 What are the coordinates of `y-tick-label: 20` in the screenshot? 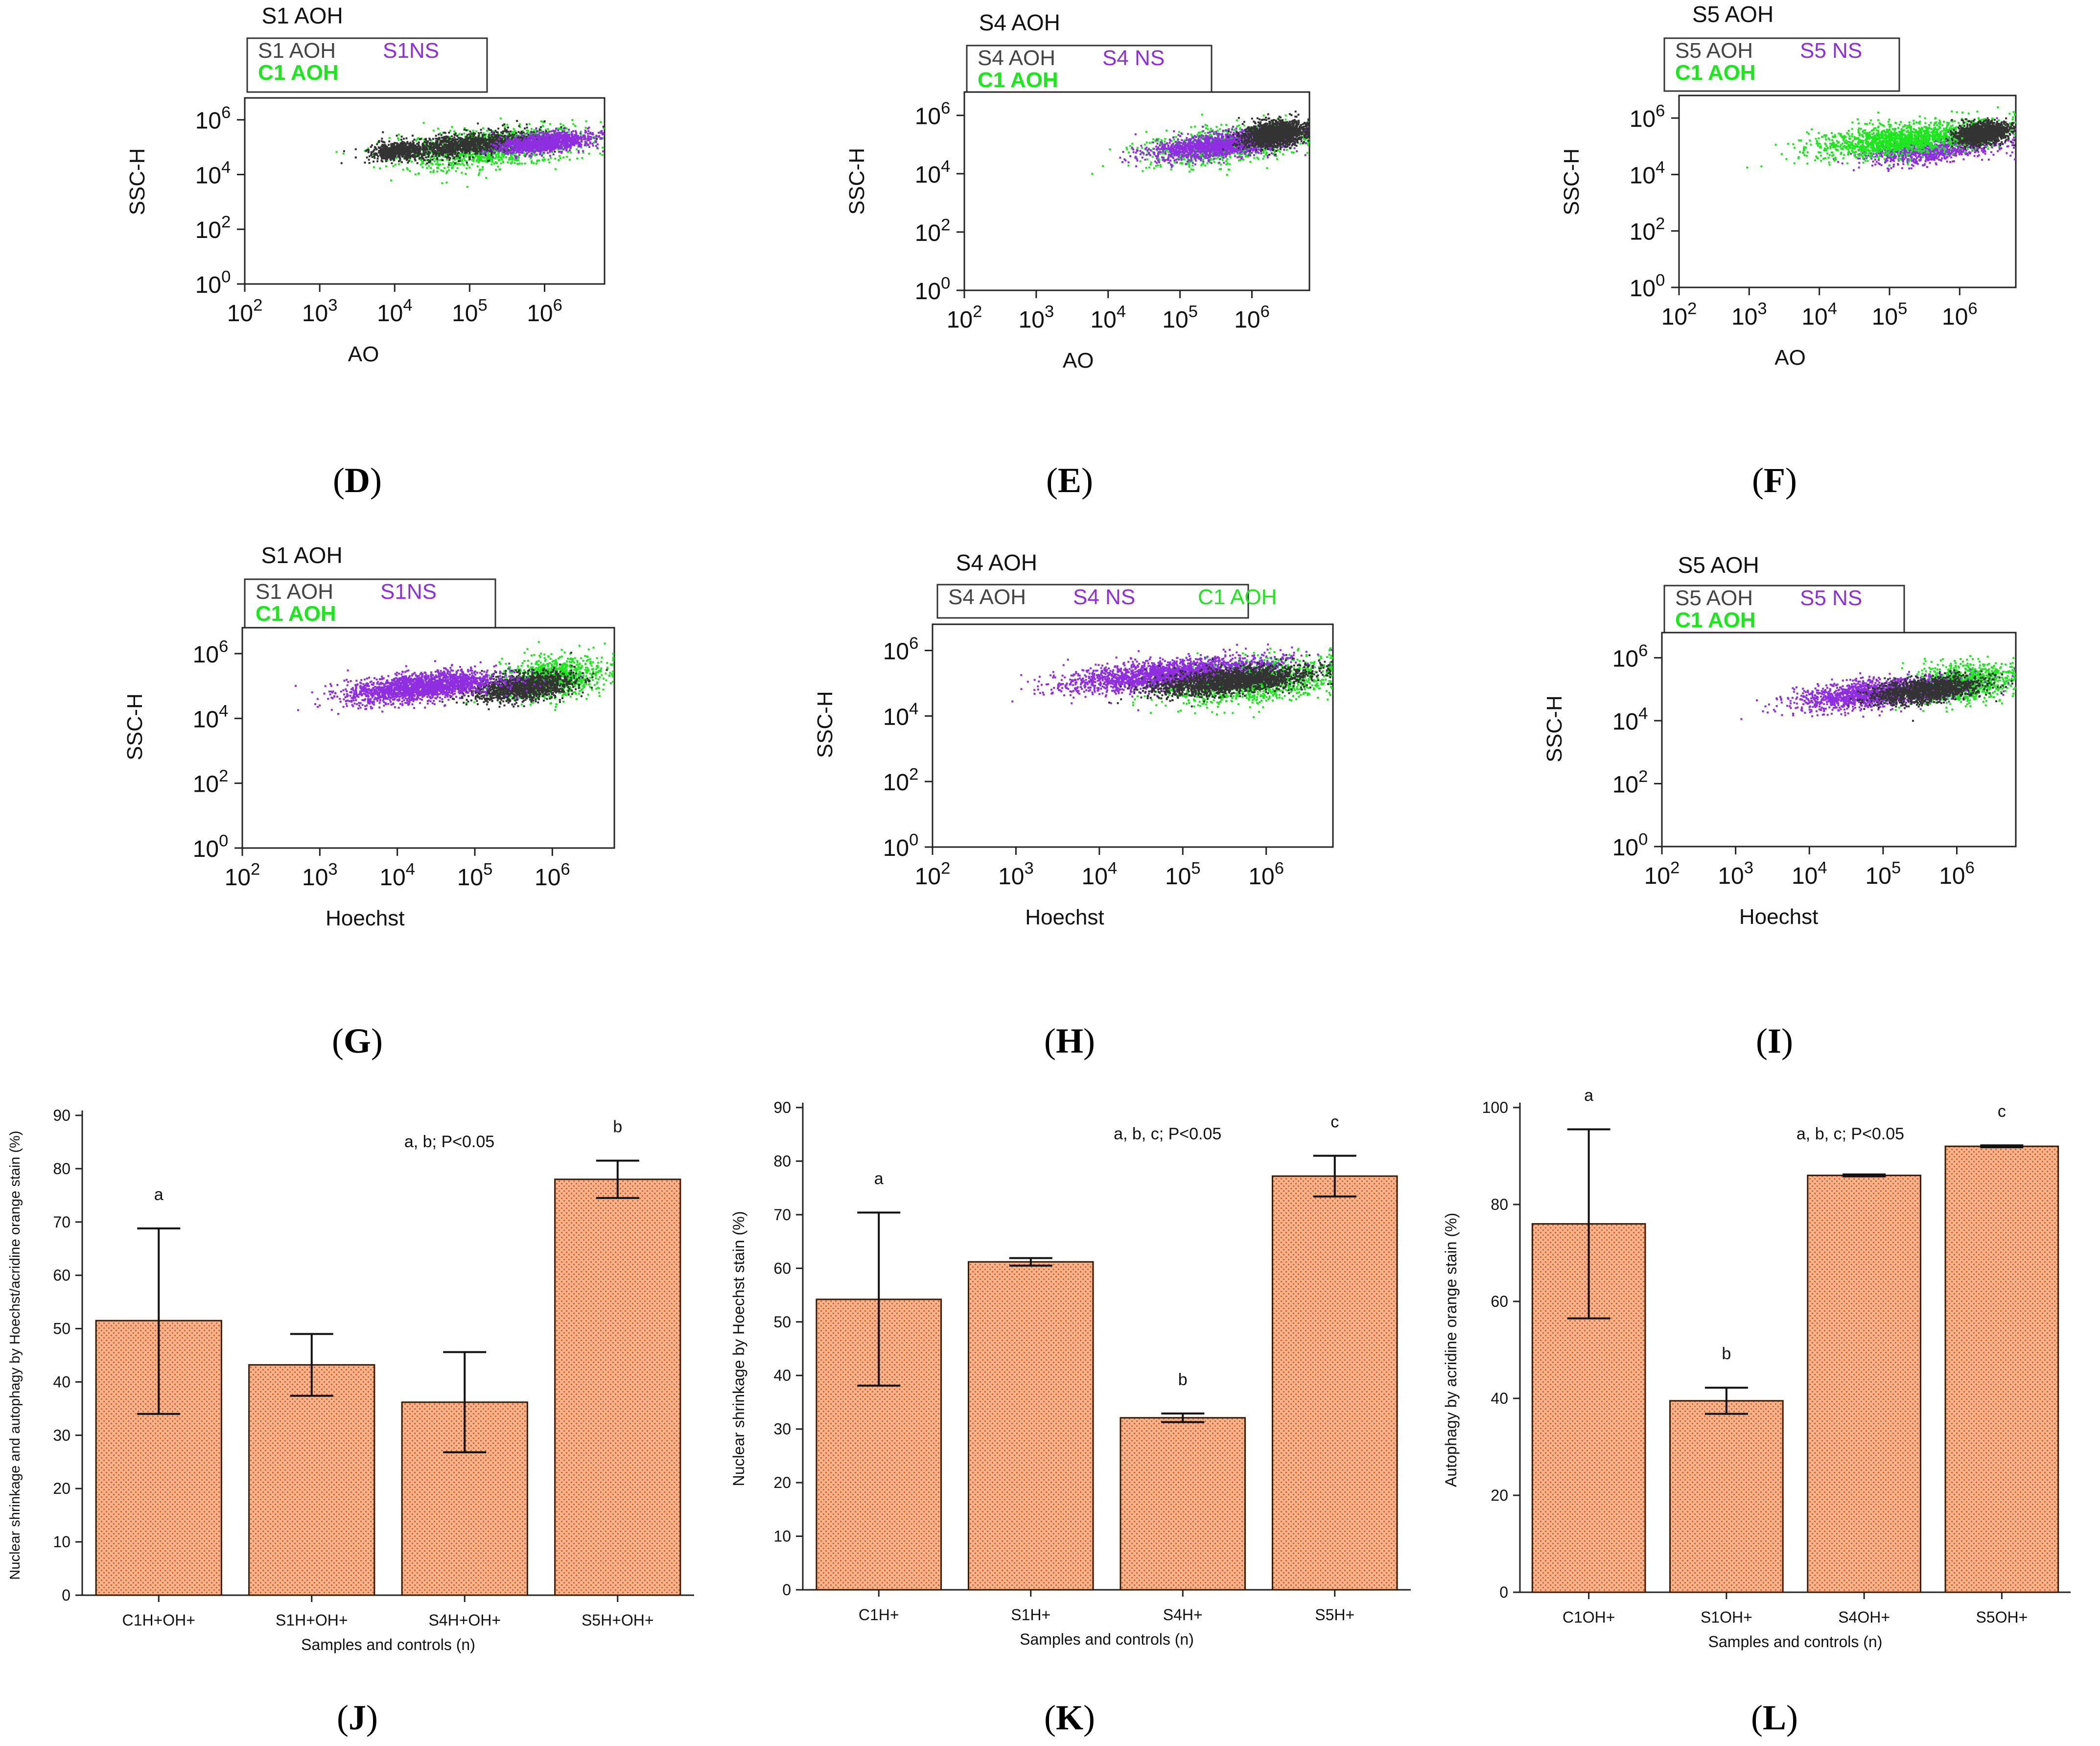 It's located at (782, 1482).